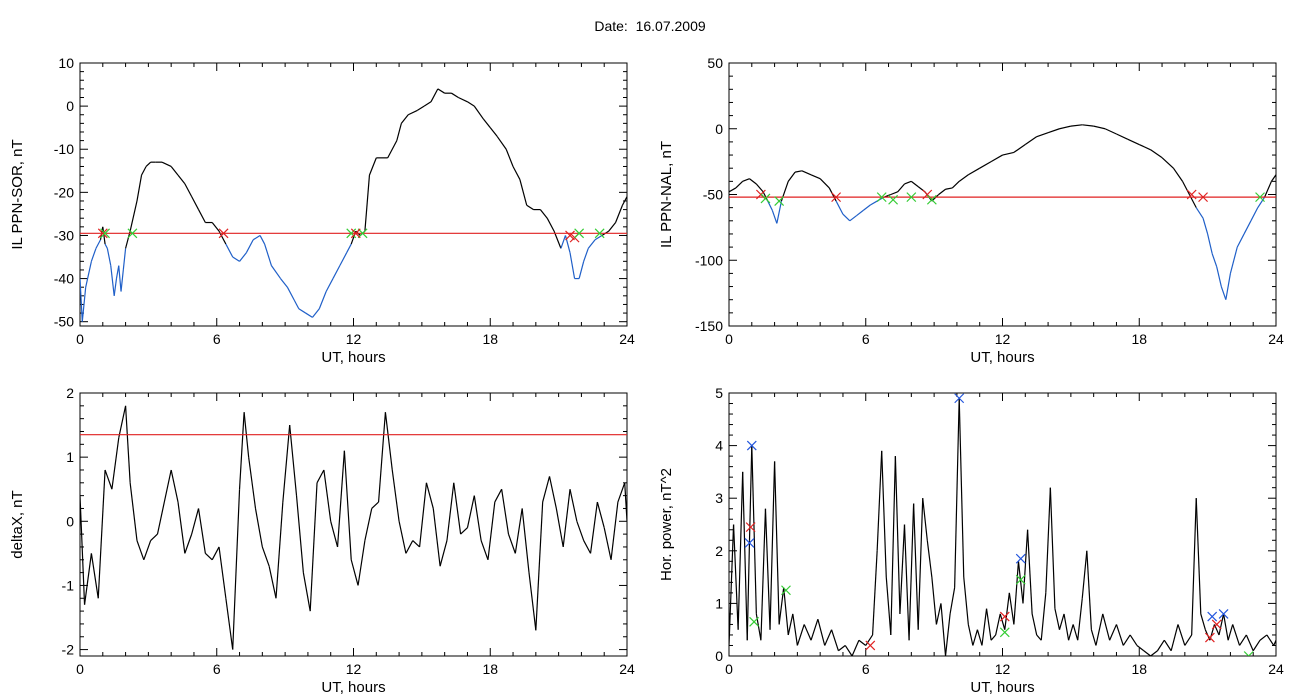  Describe the element at coordinates (17, 194) in the screenshot. I see `y-axis-label: IL PPN-SOR, nT` at that location.